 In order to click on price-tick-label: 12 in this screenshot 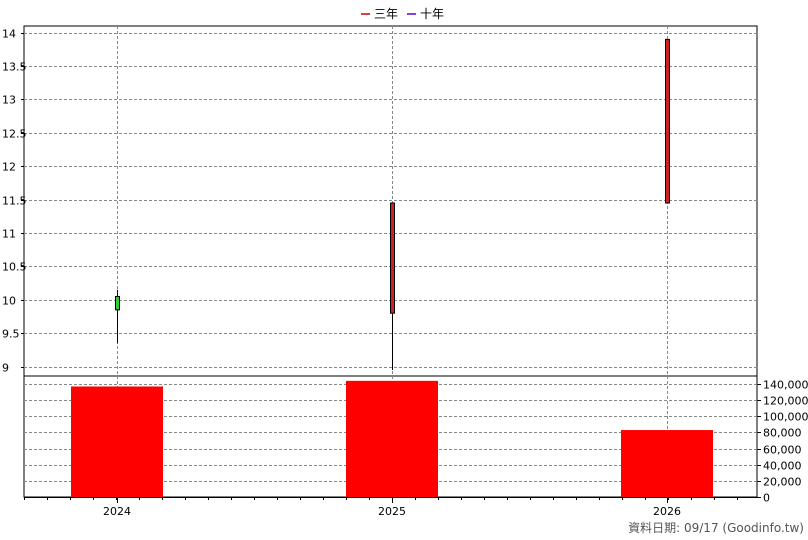, I will do `click(9, 167)`.